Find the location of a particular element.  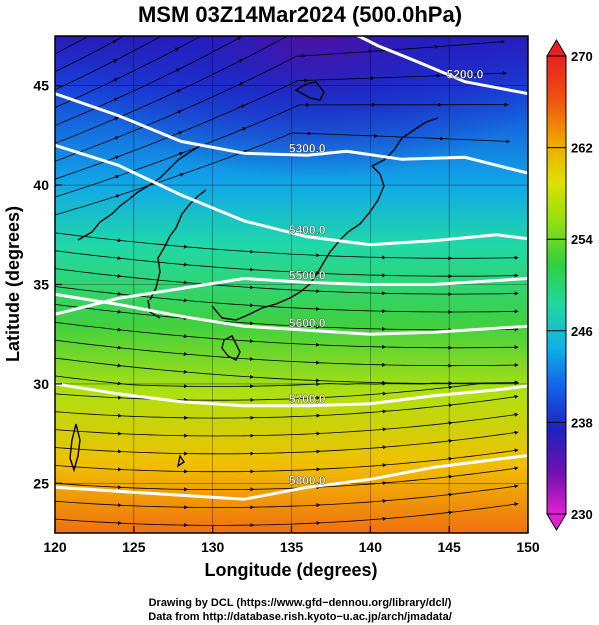

x-axis-ticks: 120 125 130 135 140 145 150 is located at coordinates (291, 540).